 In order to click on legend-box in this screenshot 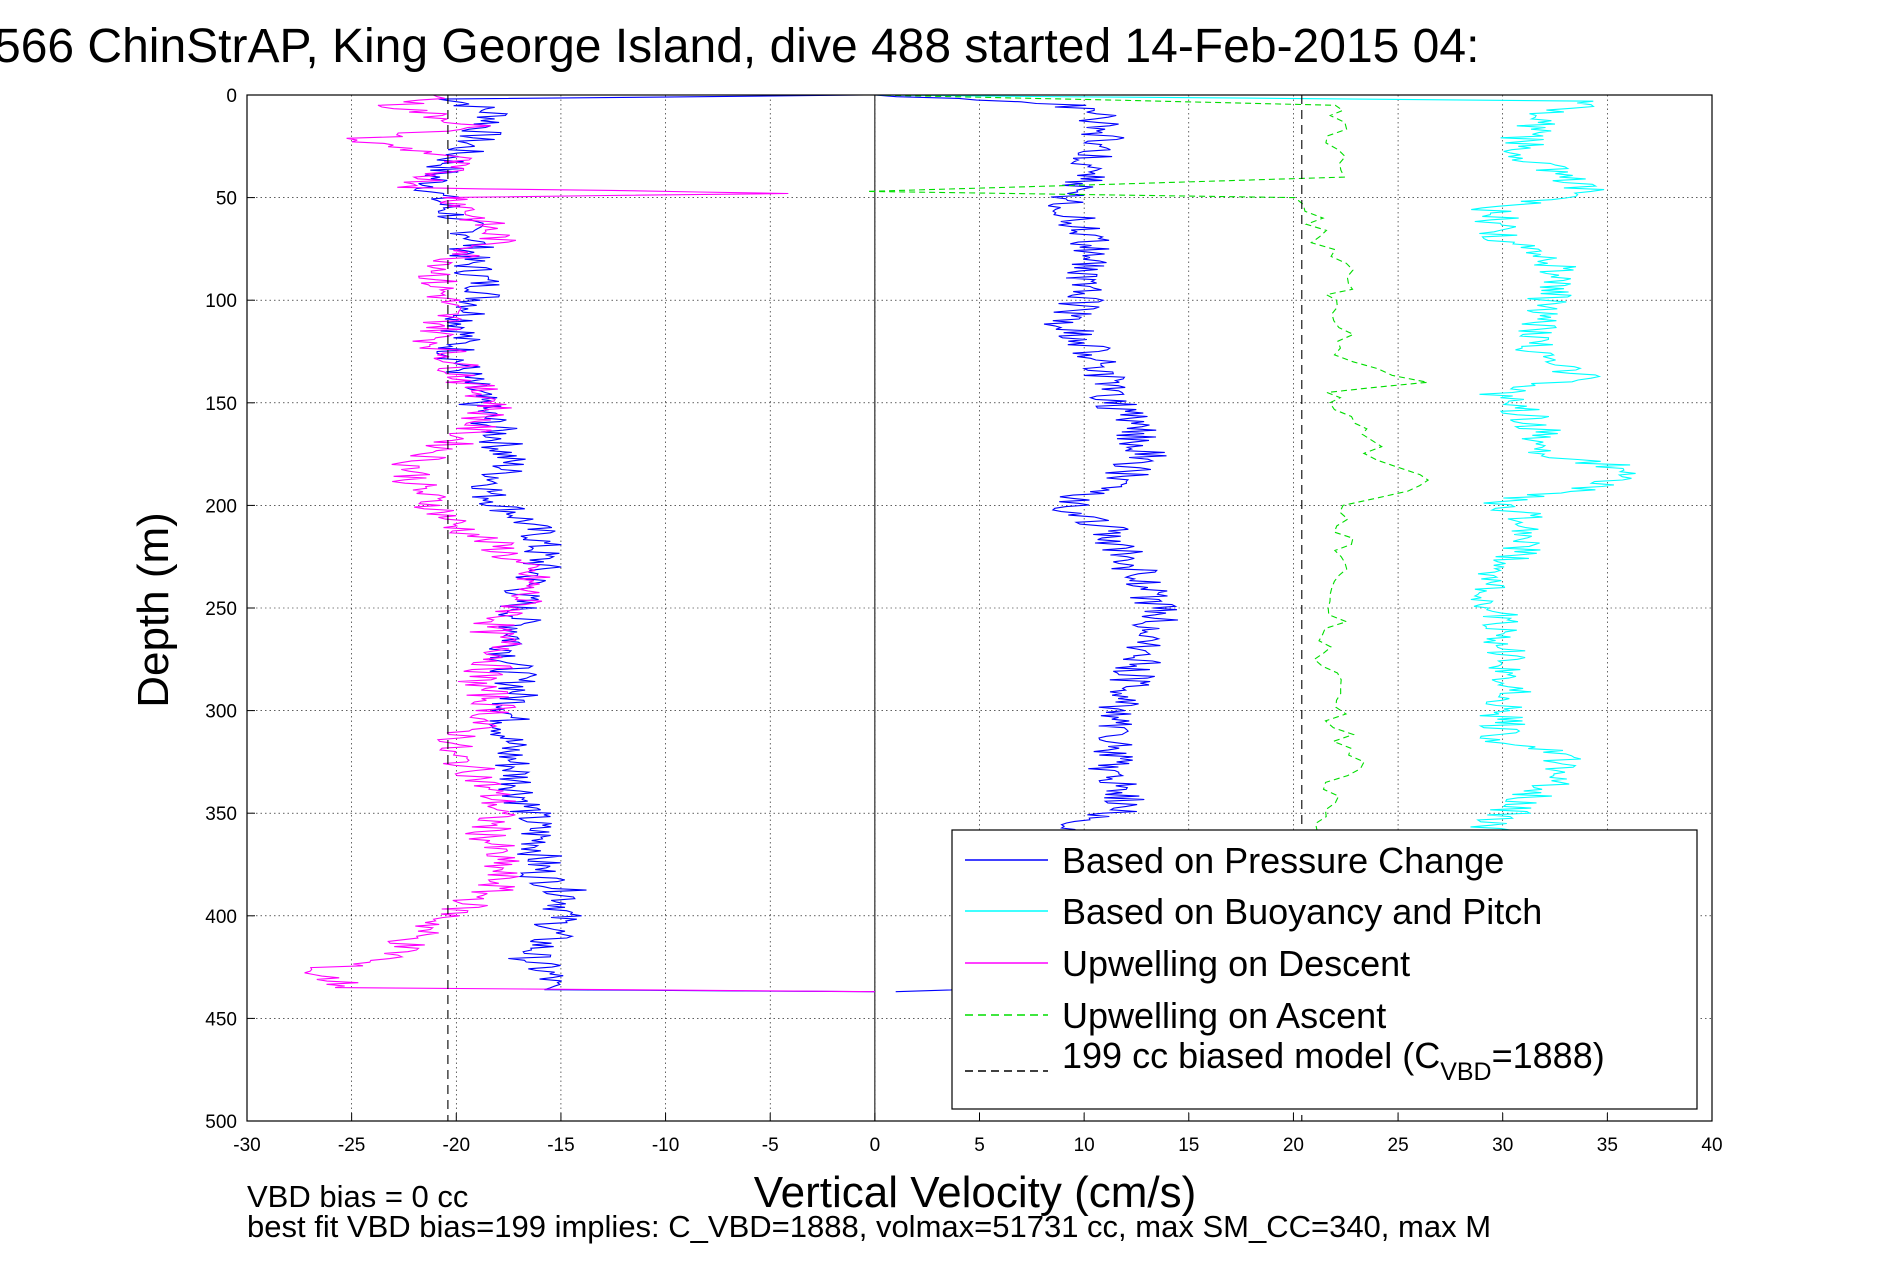, I will do `click(1324, 969)`.